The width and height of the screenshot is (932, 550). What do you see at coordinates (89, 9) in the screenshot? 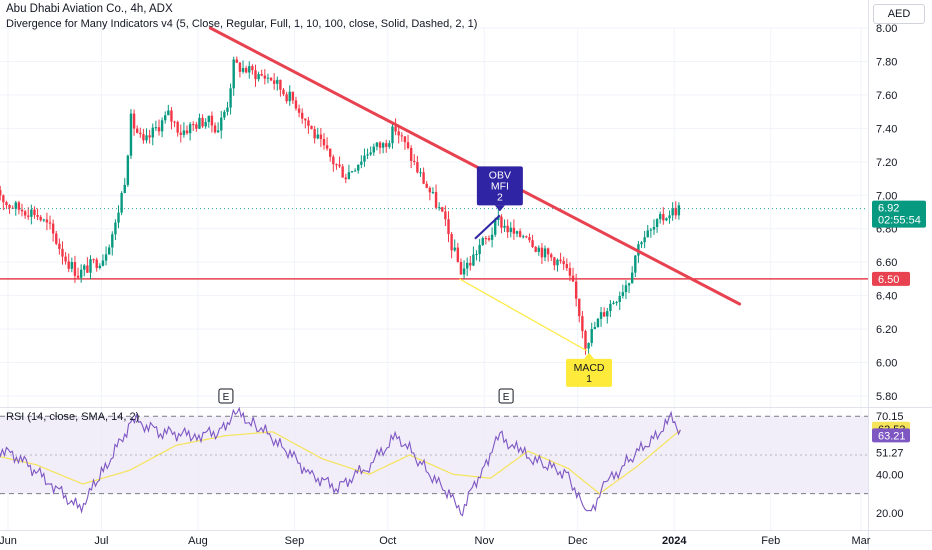
I see `chart-title: Abu Dhabi Aviation Co., 4h, ADX` at bounding box center [89, 9].